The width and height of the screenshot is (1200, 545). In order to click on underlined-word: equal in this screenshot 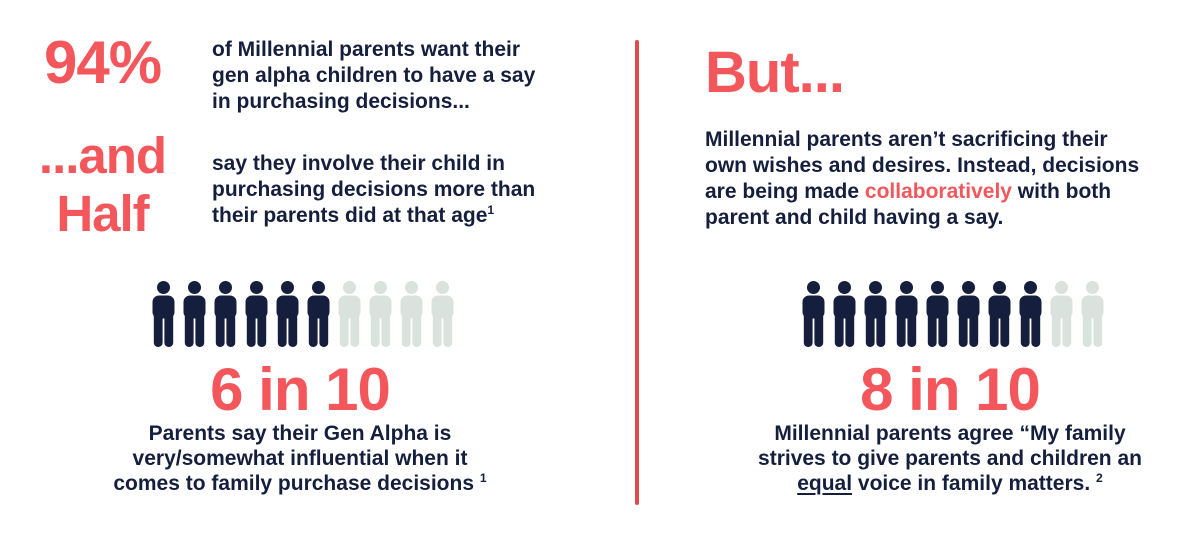, I will do `click(825, 483)`.